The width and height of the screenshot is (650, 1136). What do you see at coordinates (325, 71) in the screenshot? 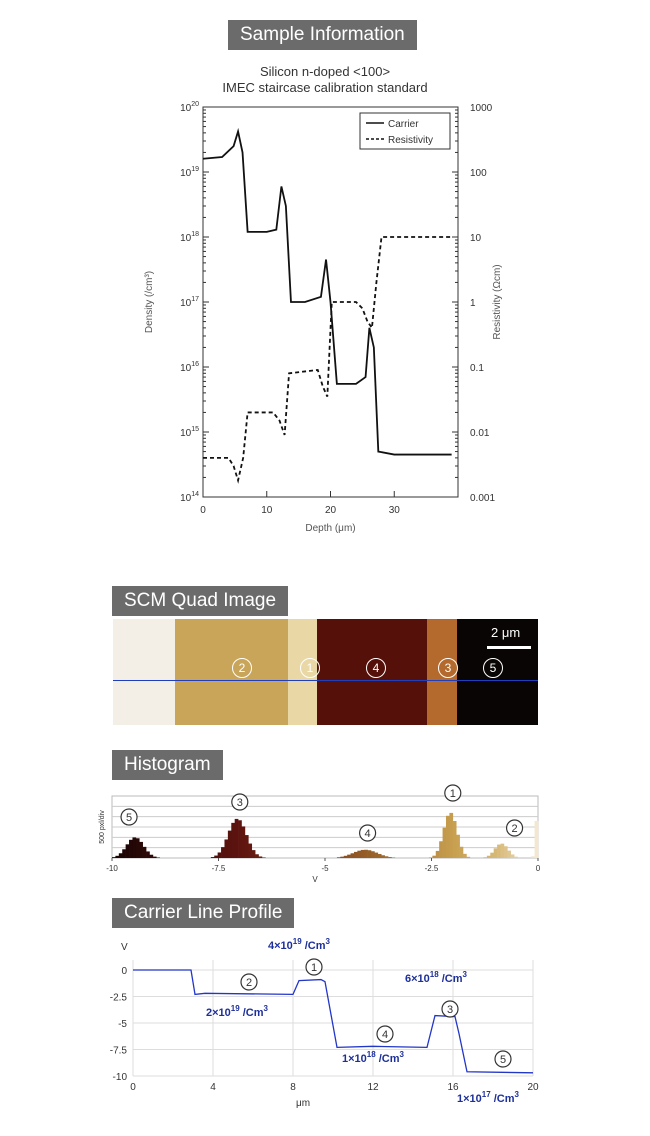
I see `sample-subtitle-1: Silicon n-doped <100>` at bounding box center [325, 71].